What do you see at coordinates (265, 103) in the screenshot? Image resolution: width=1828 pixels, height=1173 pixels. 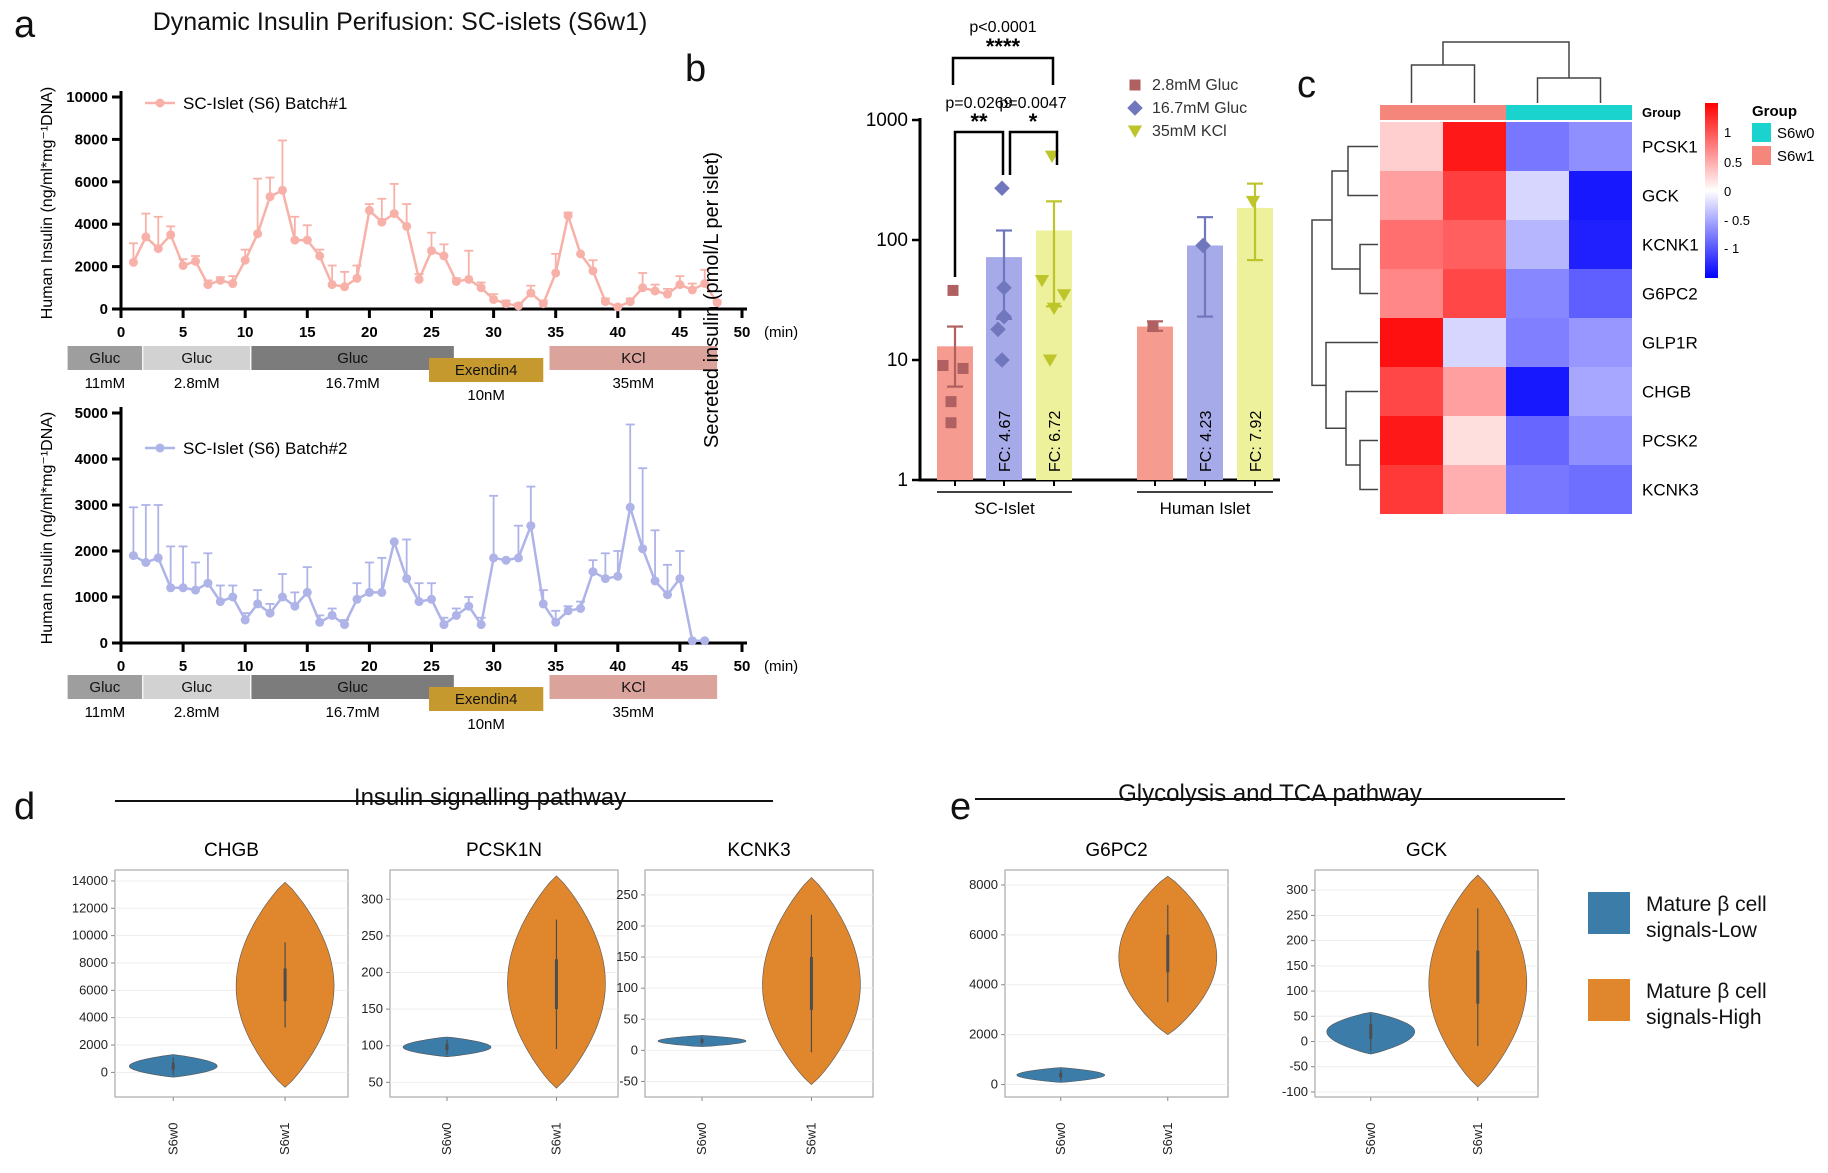 I see `series-legend-label: SC-Islet (S6) Batch#1` at bounding box center [265, 103].